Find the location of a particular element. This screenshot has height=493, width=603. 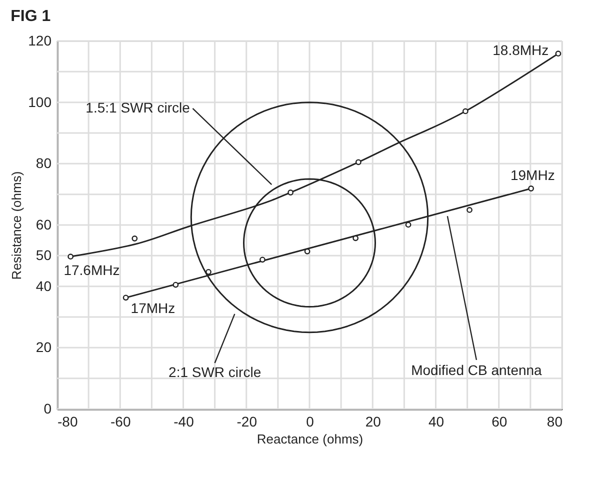

x-tick-label: -80 is located at coordinates (68, 422).